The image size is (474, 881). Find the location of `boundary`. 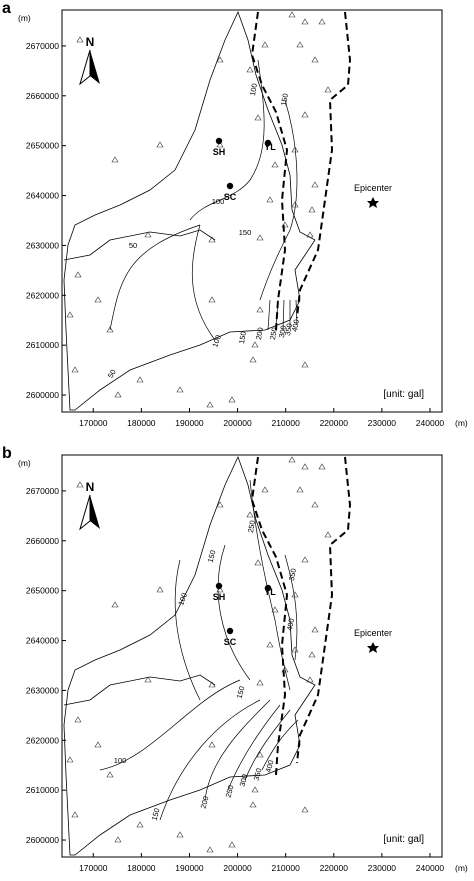

boundary is located at coordinates (139, 245).